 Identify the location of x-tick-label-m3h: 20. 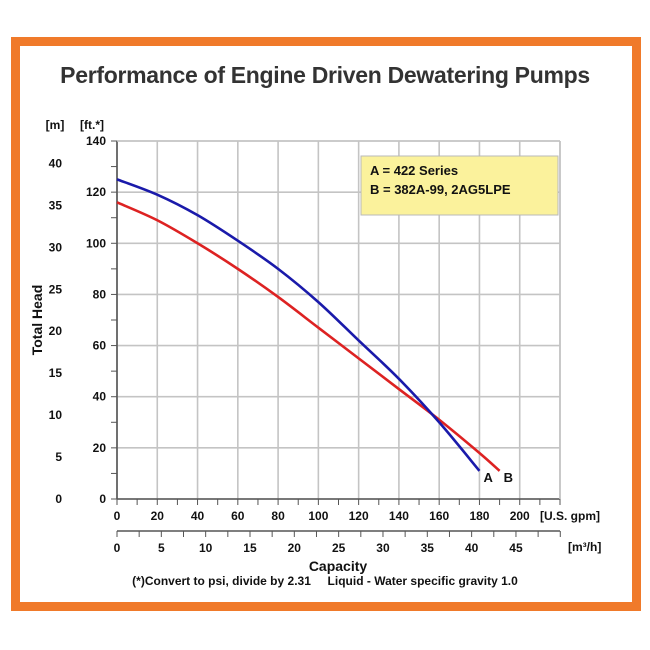
(295, 548).